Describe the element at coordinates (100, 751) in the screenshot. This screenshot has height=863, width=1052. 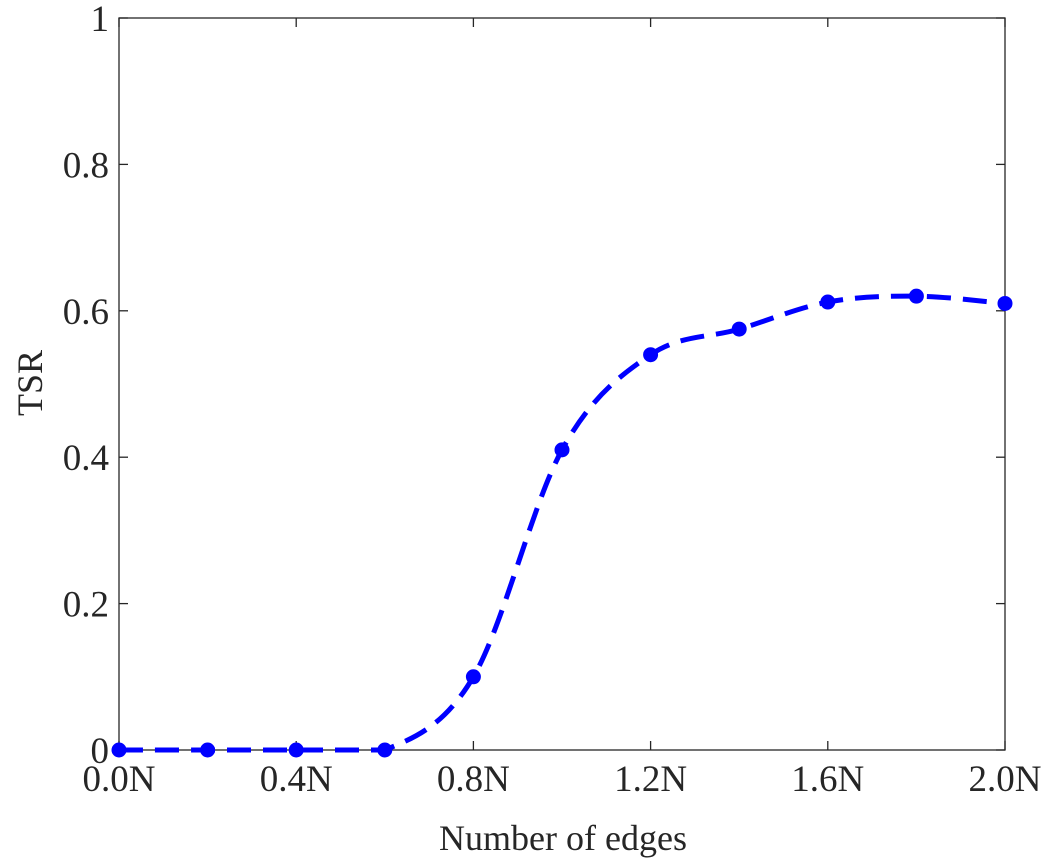
I see `y-tick-label: 0` at that location.